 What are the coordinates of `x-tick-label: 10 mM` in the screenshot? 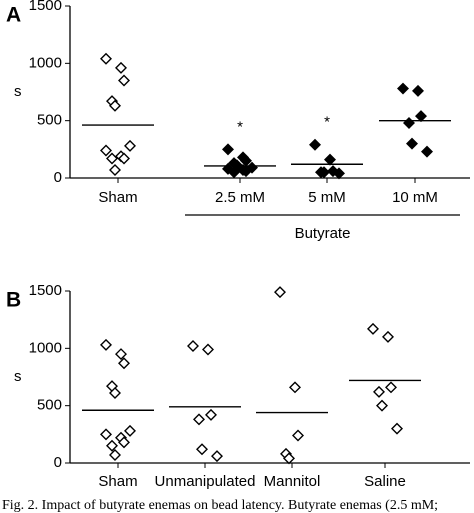 It's located at (415, 197).